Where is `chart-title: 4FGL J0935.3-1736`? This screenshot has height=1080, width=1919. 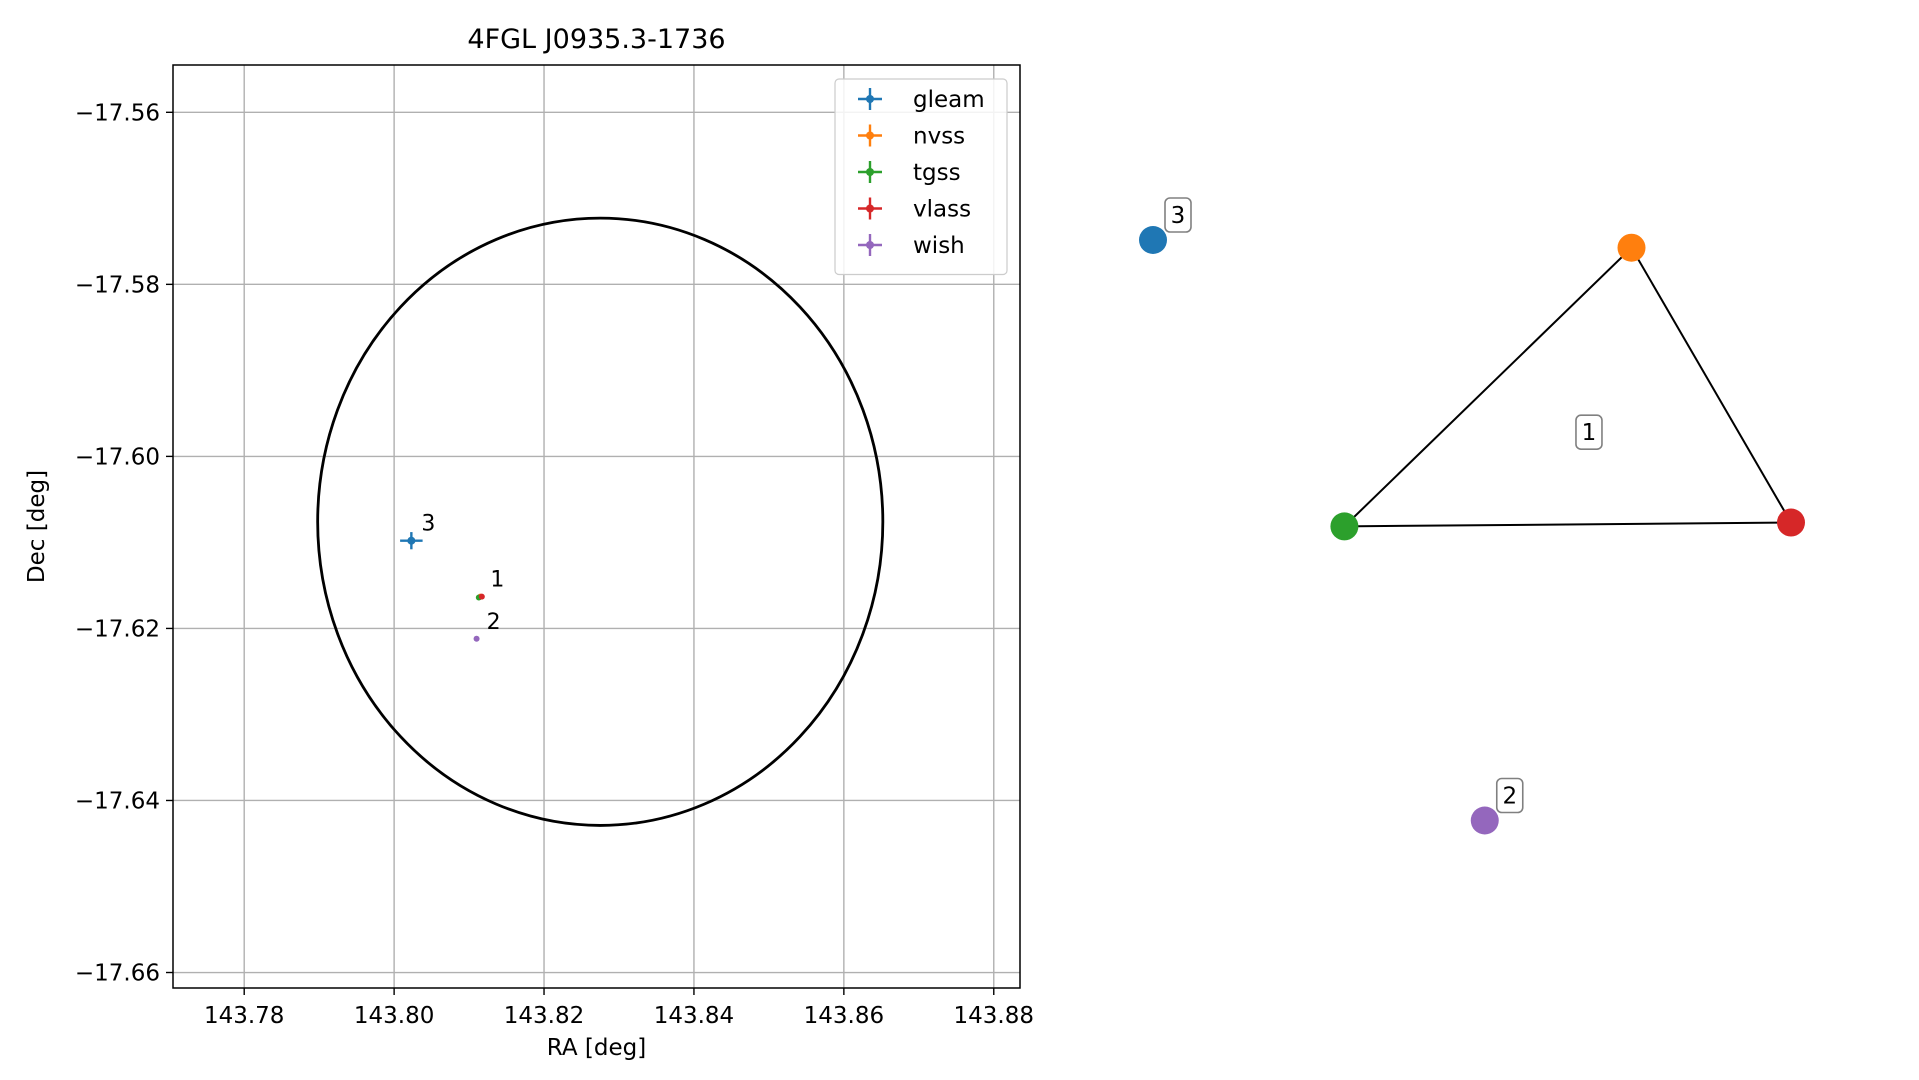 chart-title: 4FGL J0935.3-1736 is located at coordinates (596, 39).